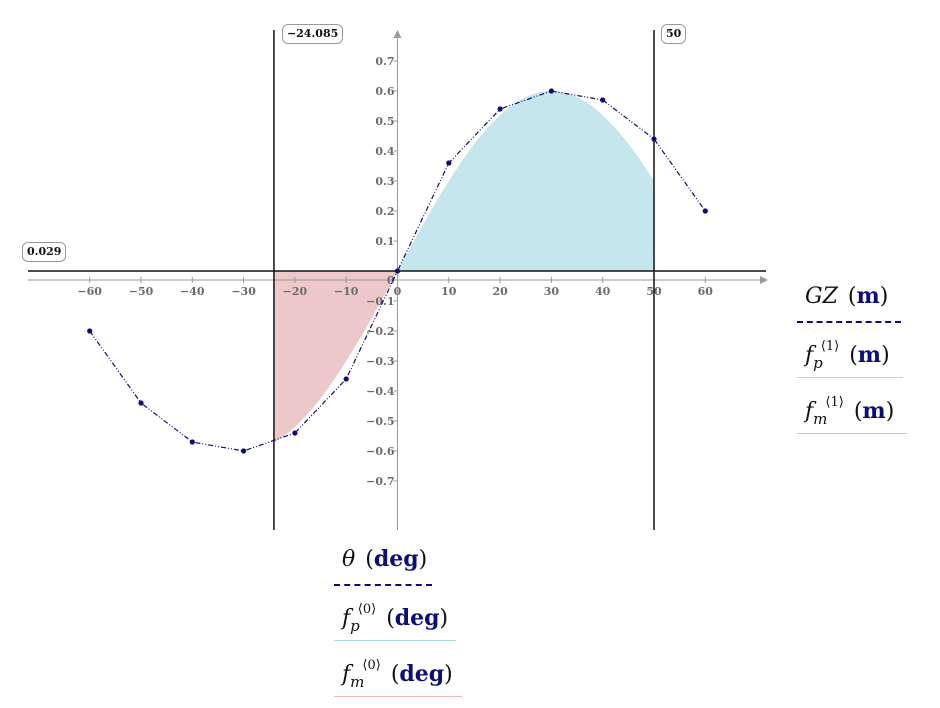 Image resolution: width=940 pixels, height=708 pixels. I want to click on x-tick-label: −10, so click(346, 291).